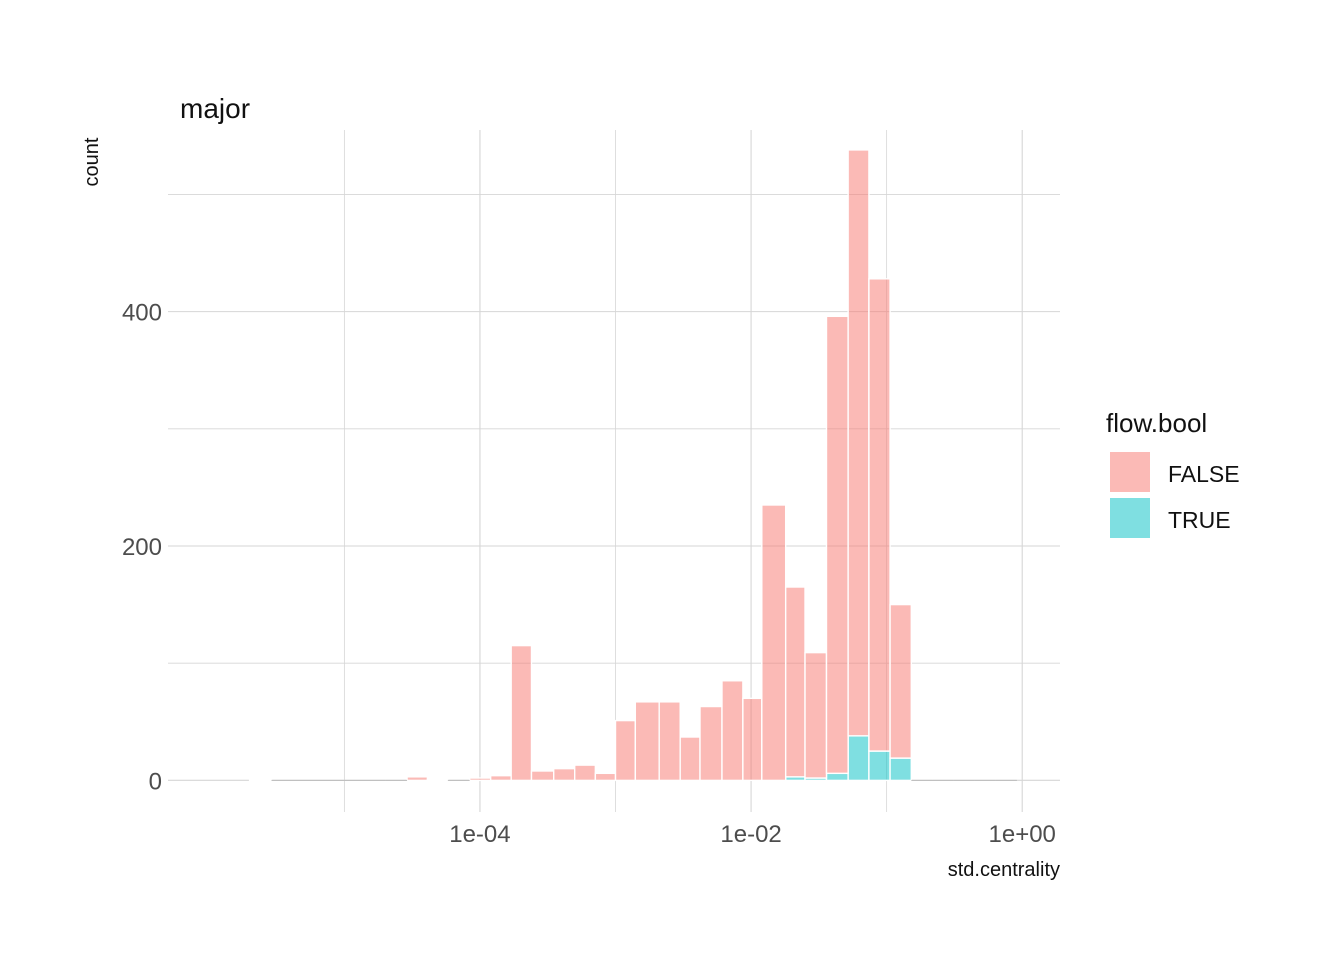  Describe the element at coordinates (1204, 474) in the screenshot. I see `legend-label-false: FALSE` at that location.